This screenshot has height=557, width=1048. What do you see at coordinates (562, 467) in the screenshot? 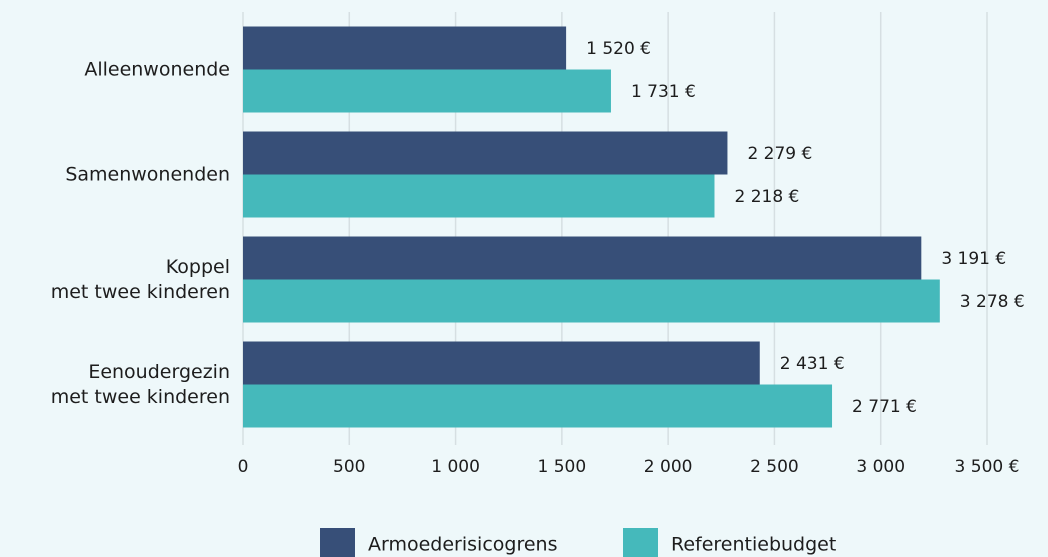
I see `x-tick-label: 1 500` at bounding box center [562, 467].